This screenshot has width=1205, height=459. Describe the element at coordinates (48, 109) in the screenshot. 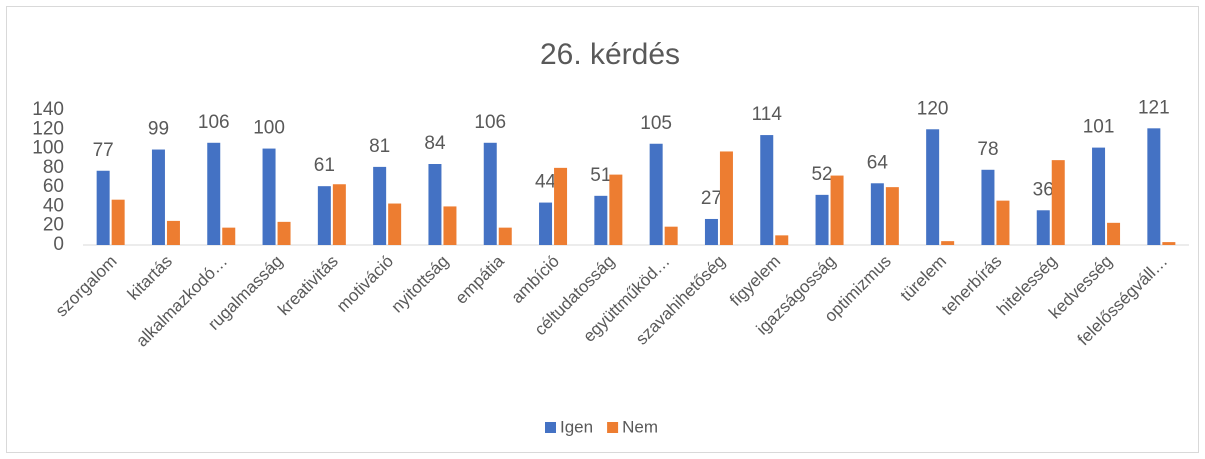

I see `y-tick-label: 140` at that location.